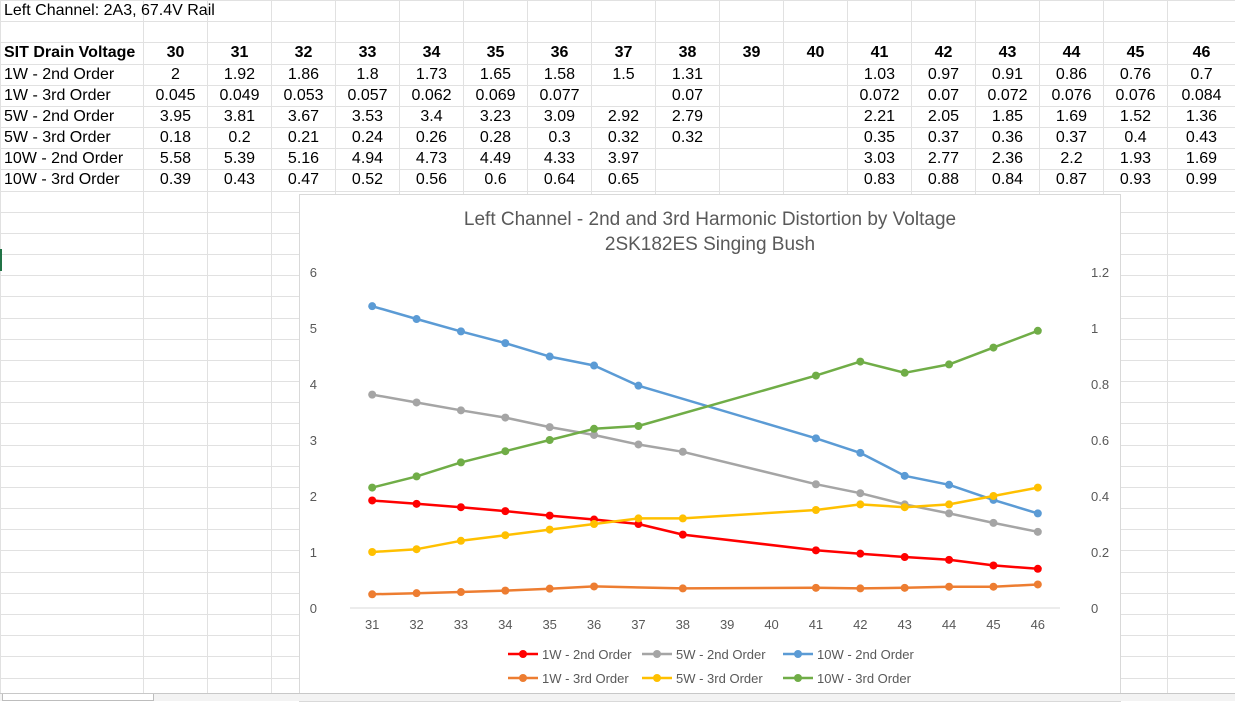 This screenshot has width=1235, height=702. What do you see at coordinates (72, 95) in the screenshot?
I see `row-label: 1W - 3rd Order` at bounding box center [72, 95].